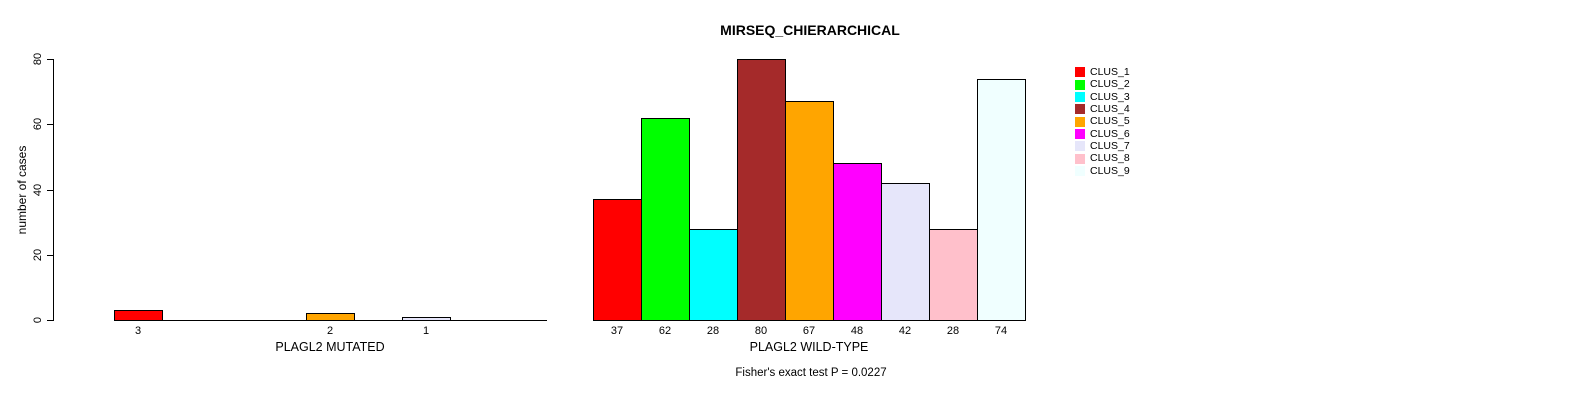 This screenshot has width=1590, height=400. What do you see at coordinates (810, 30) in the screenshot?
I see `chart-title: MIRSEQ_CHIERARCHICAL` at bounding box center [810, 30].